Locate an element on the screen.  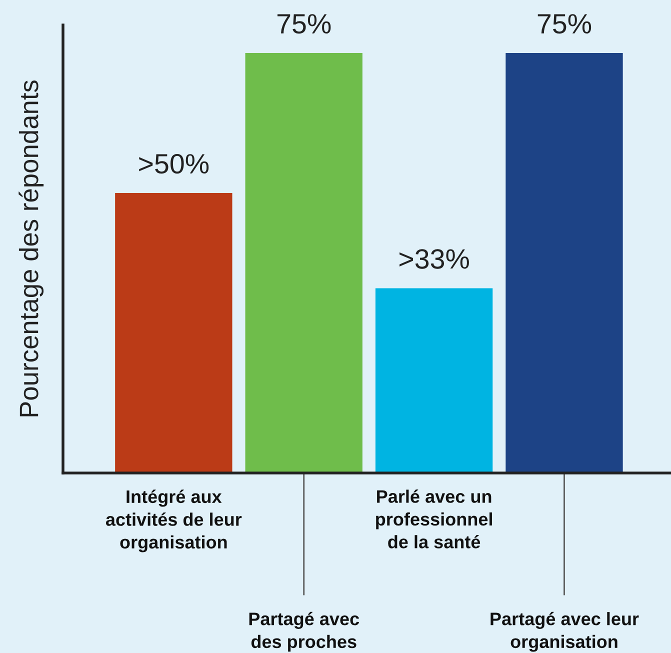
x-tick-label: Parlé avec un professionnel de la santé is located at coordinates (434, 519).